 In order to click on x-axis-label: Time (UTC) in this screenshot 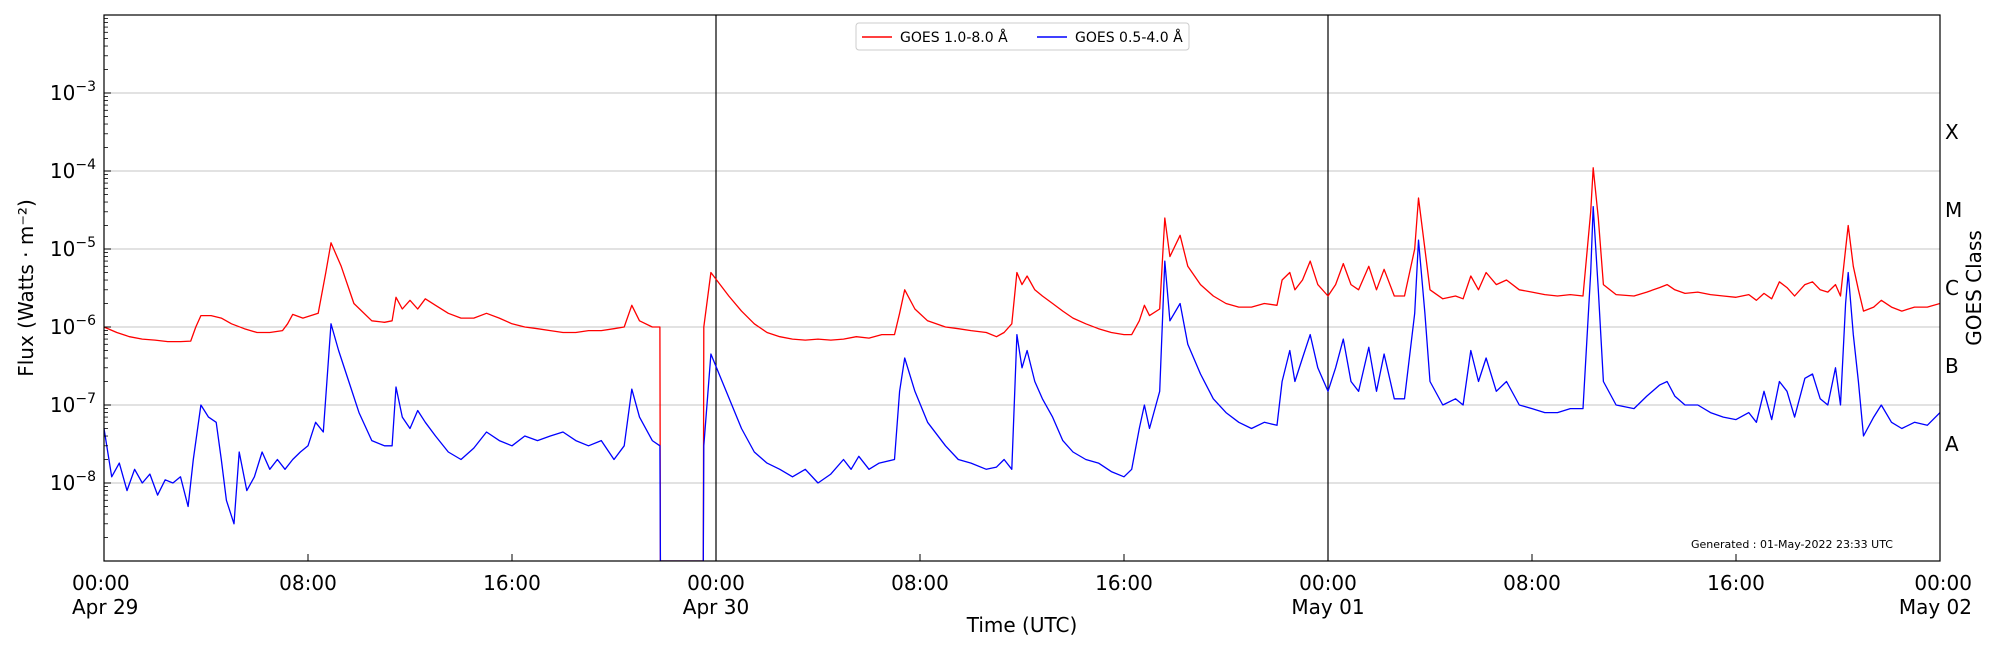, I will do `click(1022, 625)`.